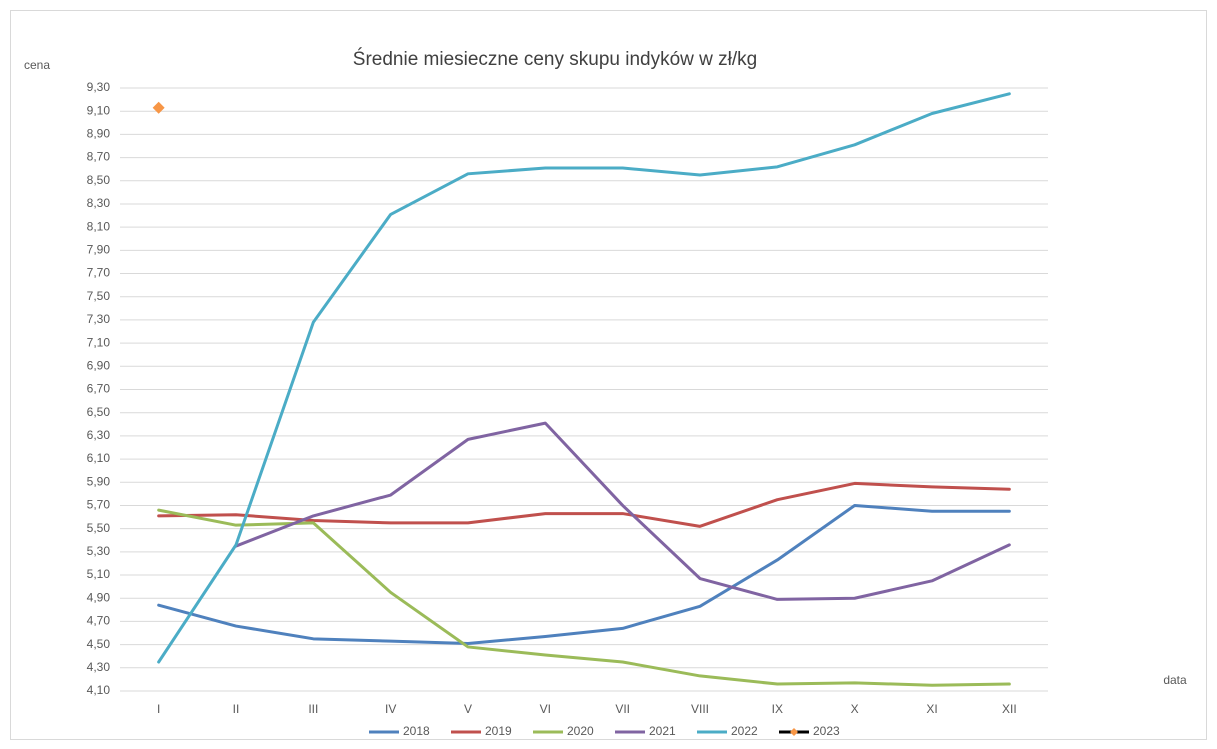  I want to click on y-tick-label: 7,90, so click(99, 250).